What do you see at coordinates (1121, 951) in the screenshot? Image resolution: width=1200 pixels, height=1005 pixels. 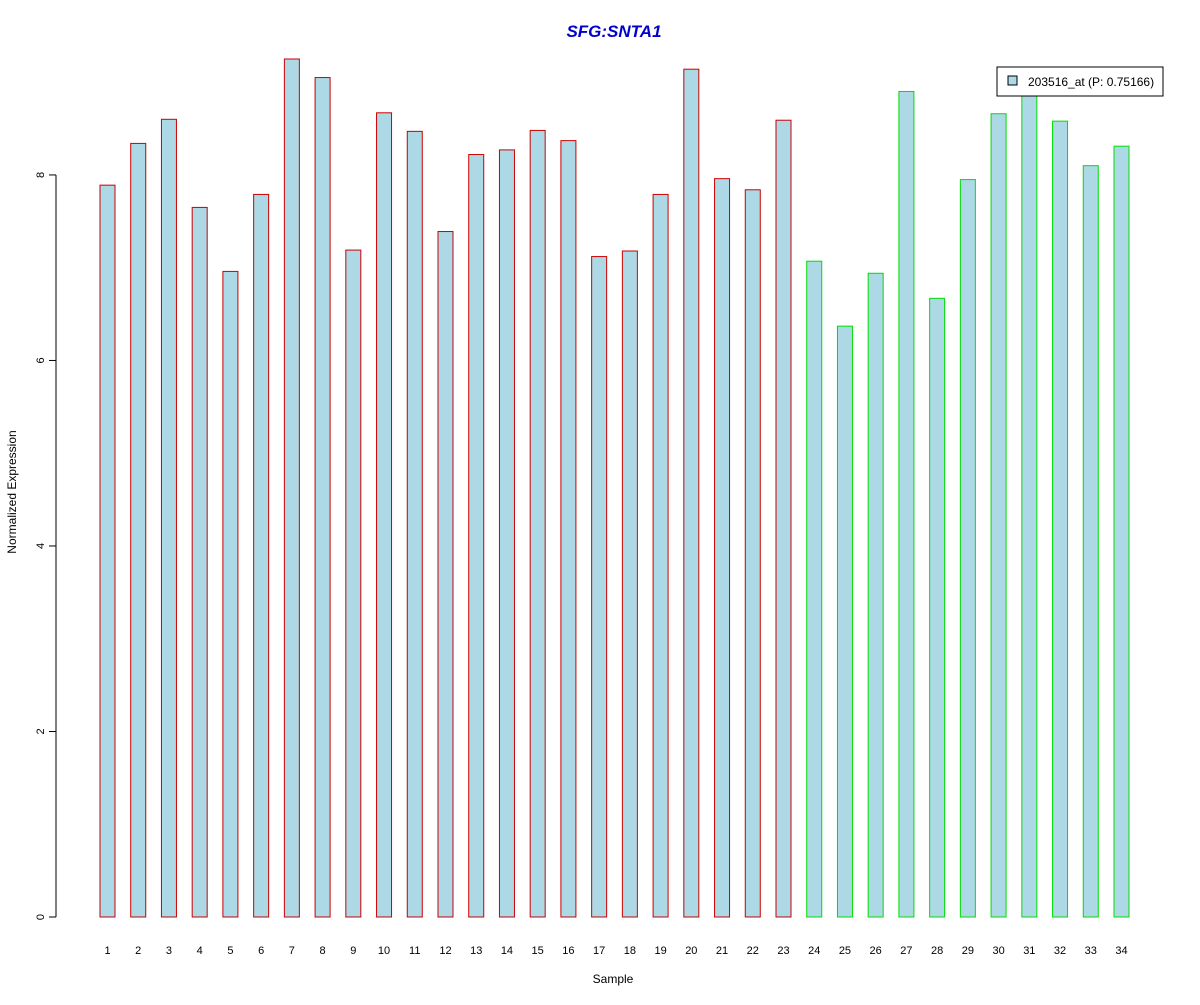 I see `x-tick-label: 34` at bounding box center [1121, 951].